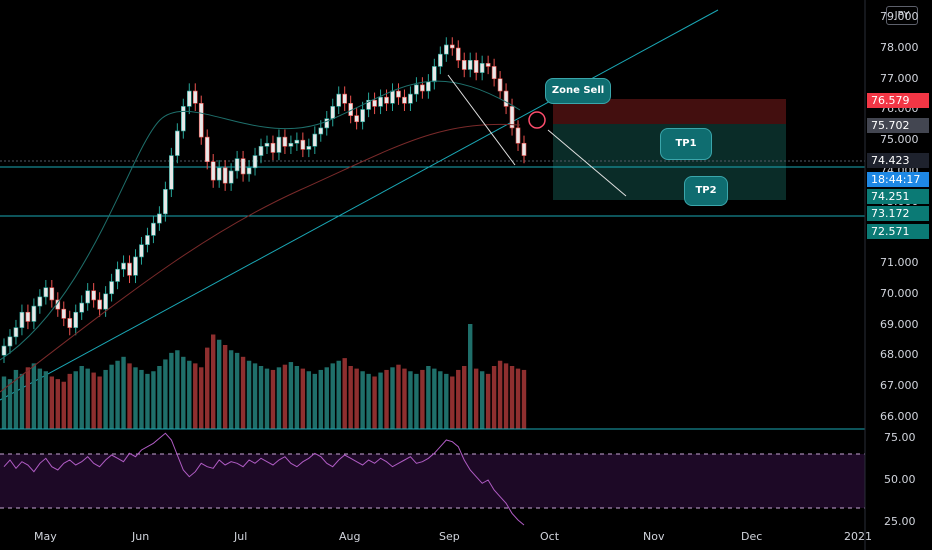  What do you see at coordinates (899, 385) in the screenshot?
I see `price-axis-label: 67.000` at bounding box center [899, 385].